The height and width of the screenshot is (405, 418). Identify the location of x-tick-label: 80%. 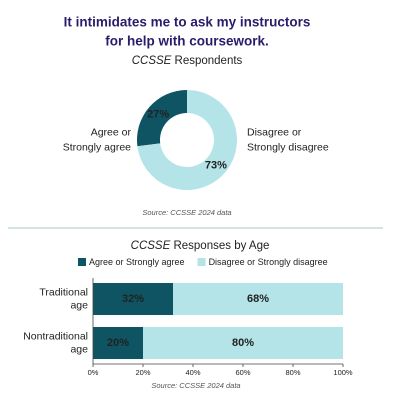
(292, 372).